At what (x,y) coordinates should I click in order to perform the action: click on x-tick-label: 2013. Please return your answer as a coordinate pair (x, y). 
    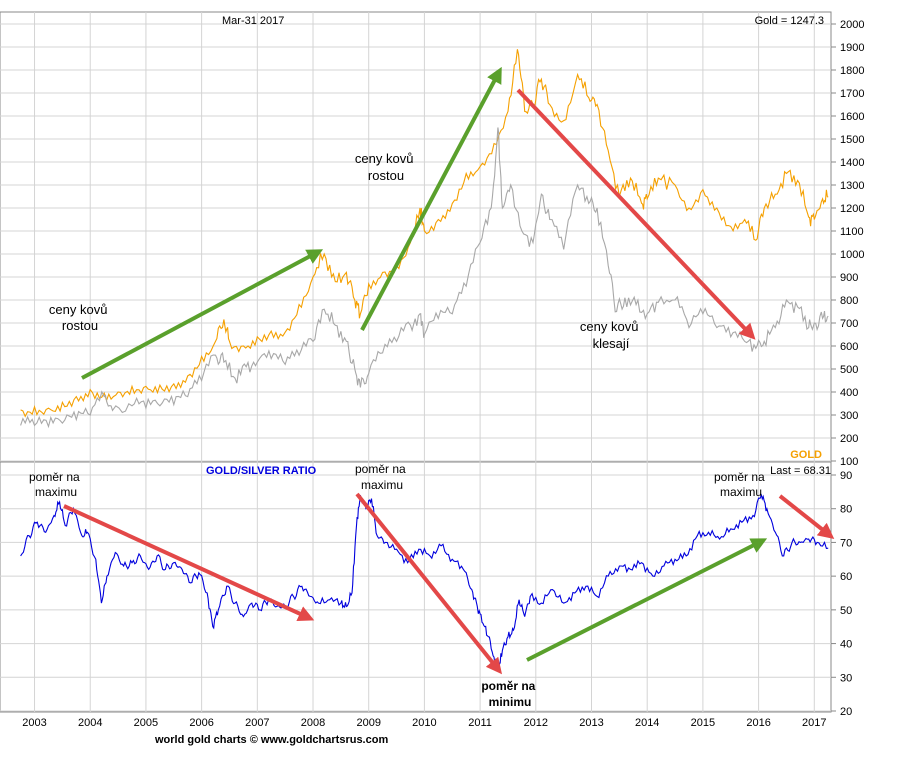
    Looking at the image, I should click on (591, 723).